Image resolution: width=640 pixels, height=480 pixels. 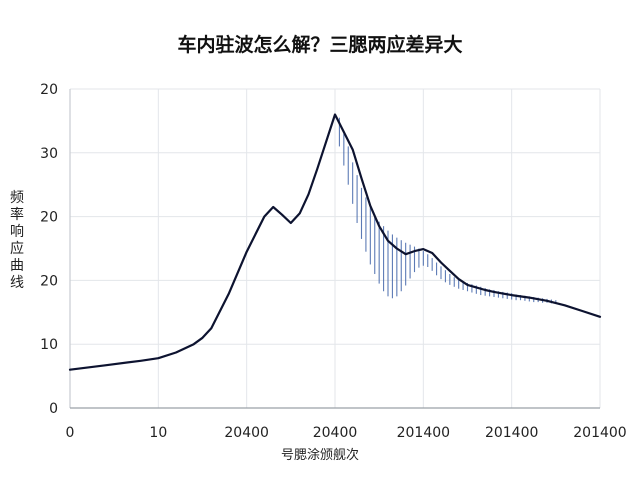 I want to click on y-tick-label: 10, so click(x=49, y=345).